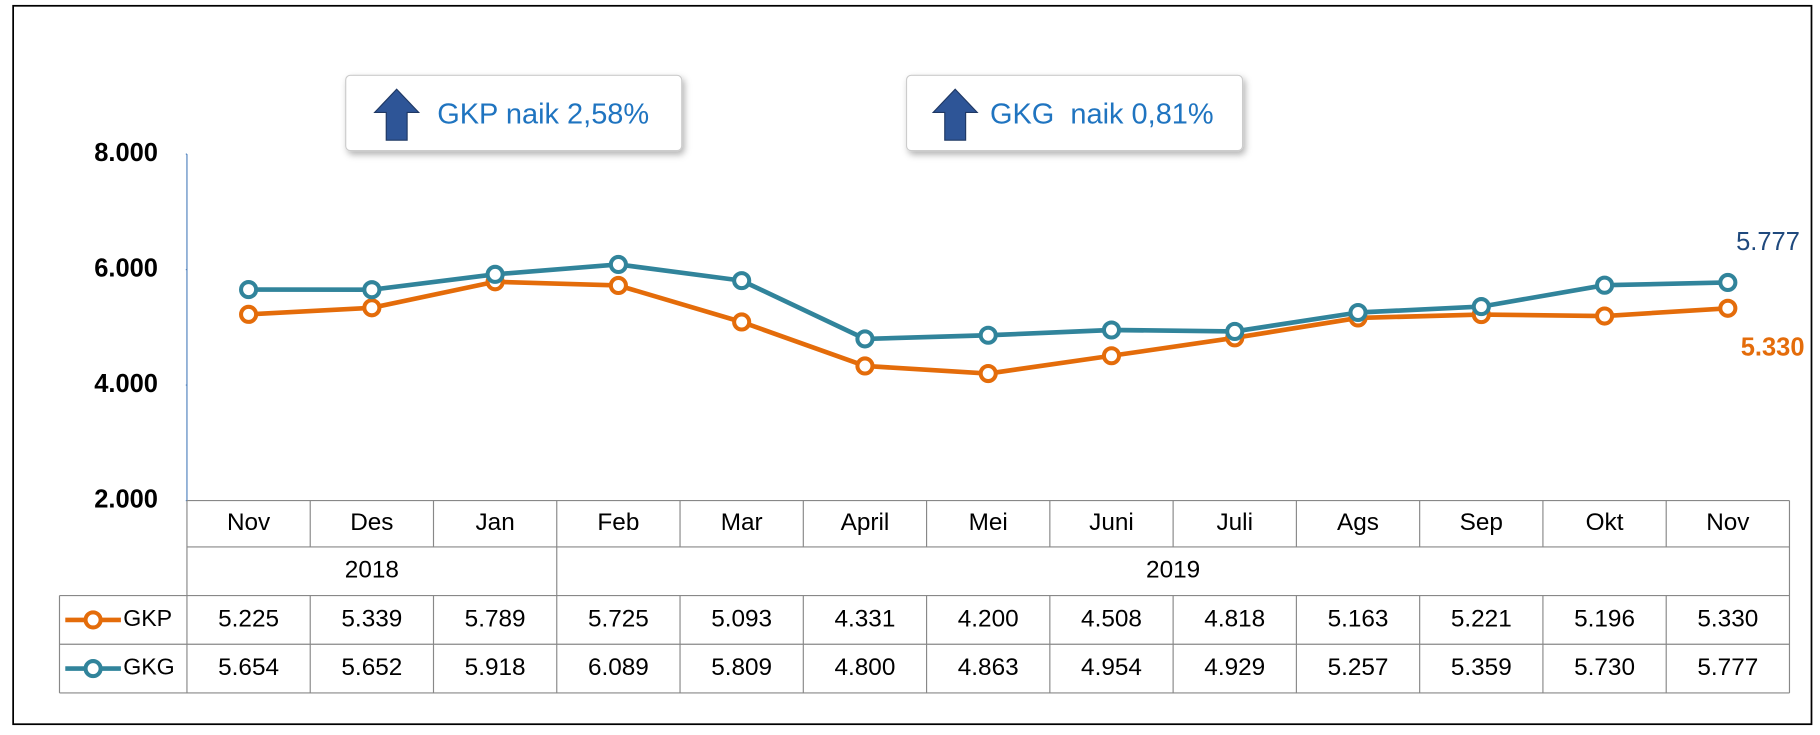 This screenshot has width=1820, height=735. Describe the element at coordinates (1605, 522) in the screenshot. I see `x-tick-label: Okt` at that location.